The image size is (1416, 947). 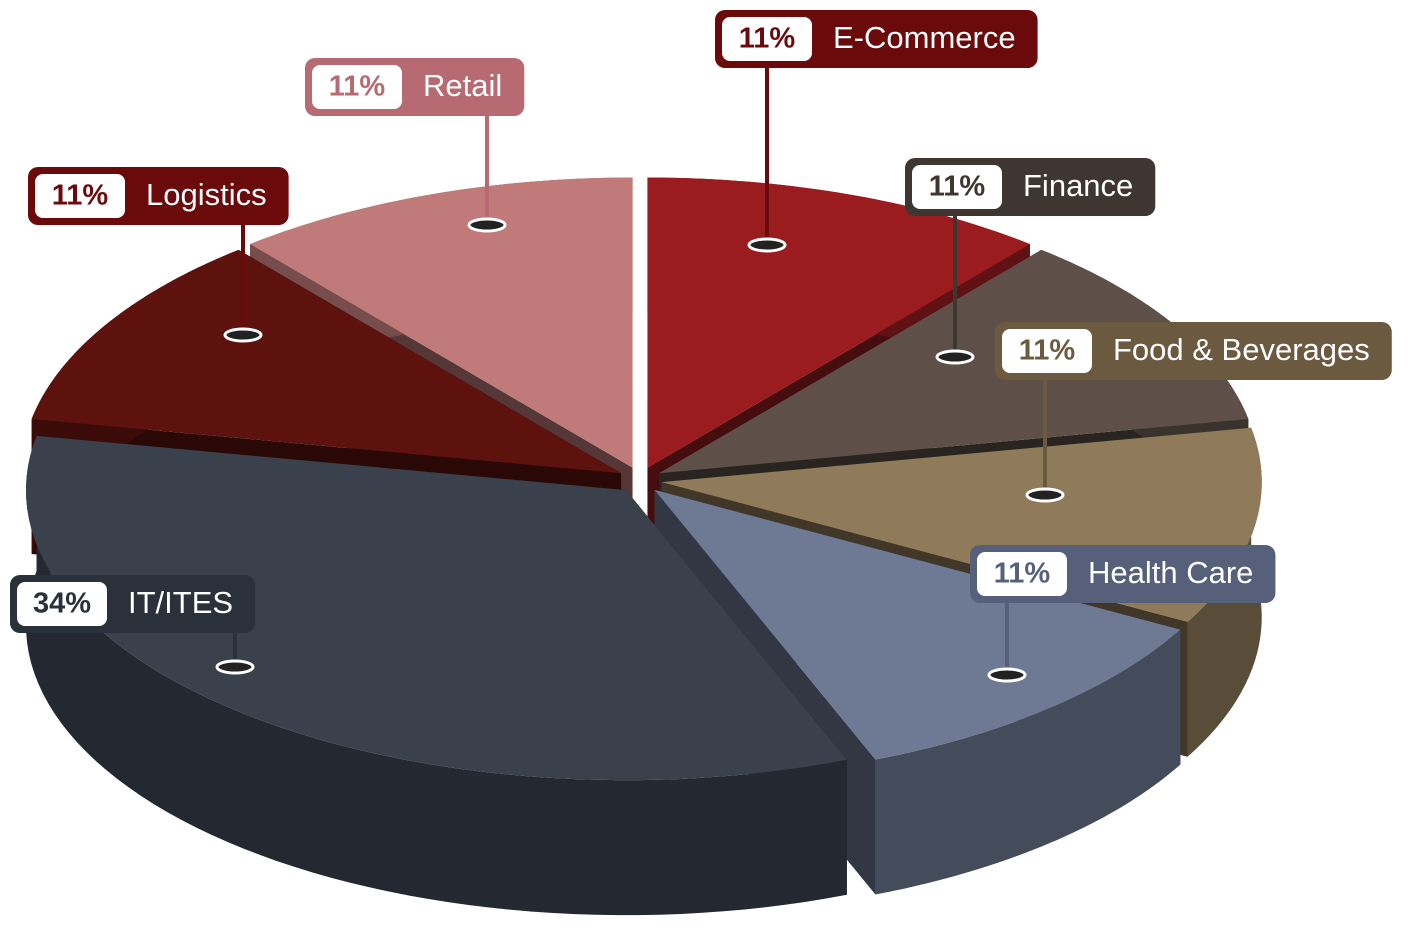 What do you see at coordinates (876, 131) in the screenshot?
I see `label: 11% E-Commerce` at bounding box center [876, 131].